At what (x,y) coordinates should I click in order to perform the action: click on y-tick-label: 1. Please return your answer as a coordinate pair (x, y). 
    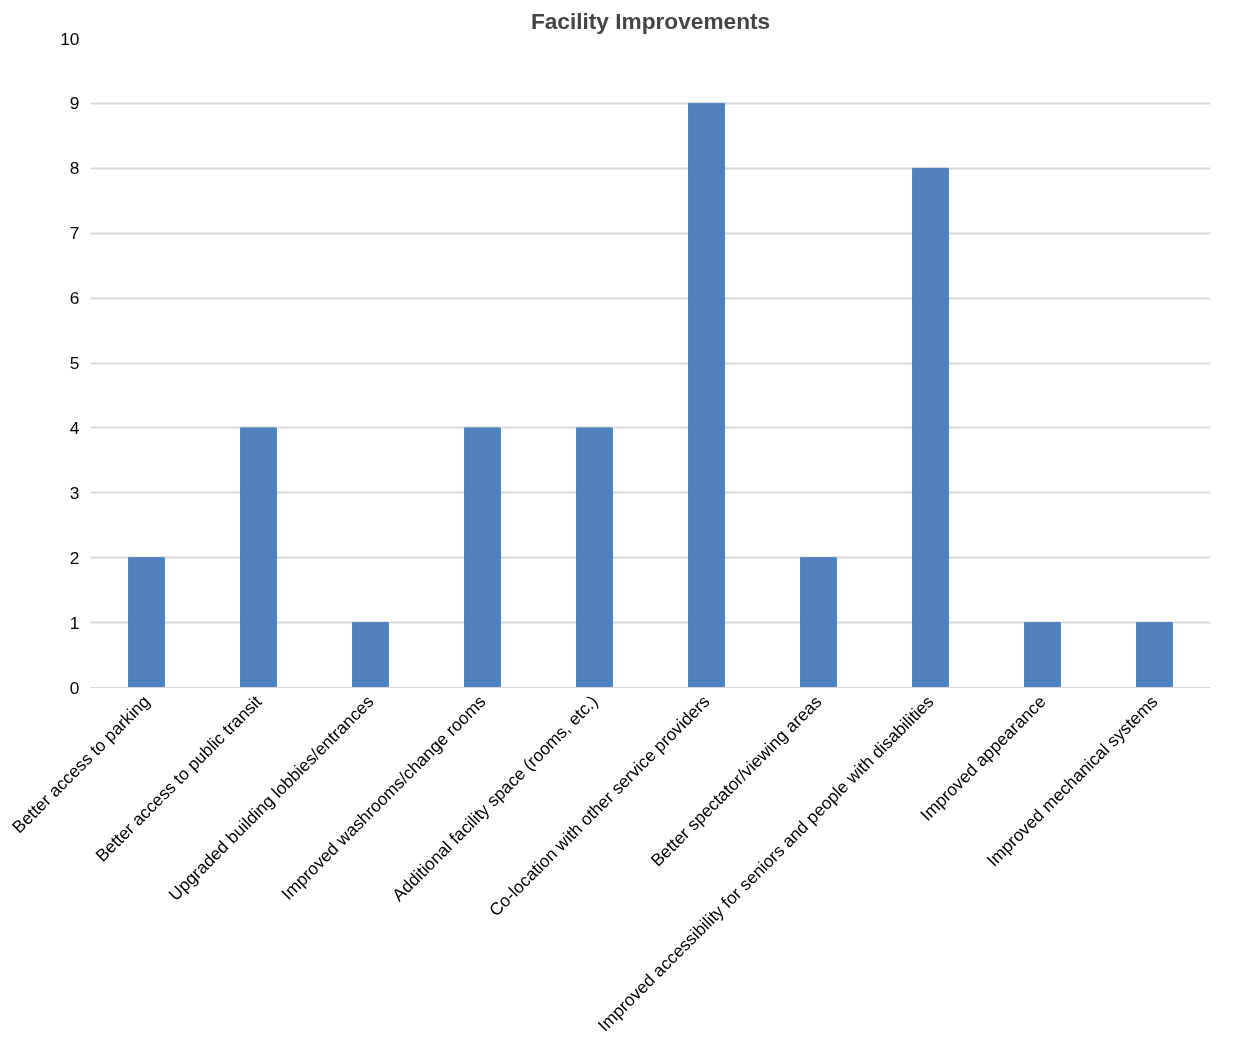
    Looking at the image, I should click on (74, 622).